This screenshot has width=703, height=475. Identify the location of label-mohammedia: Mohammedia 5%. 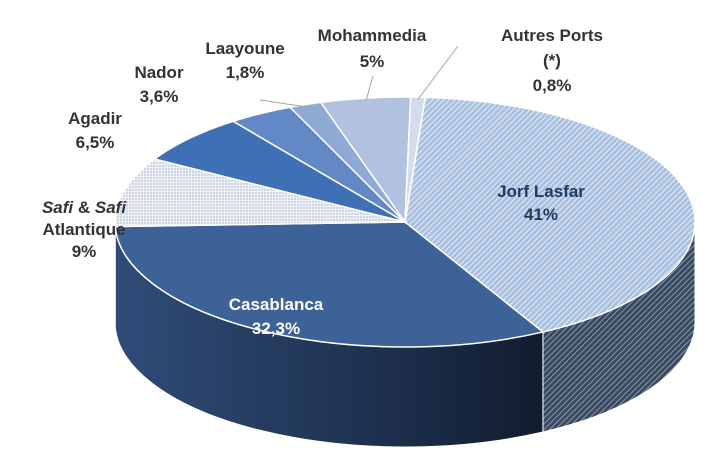
(372, 48).